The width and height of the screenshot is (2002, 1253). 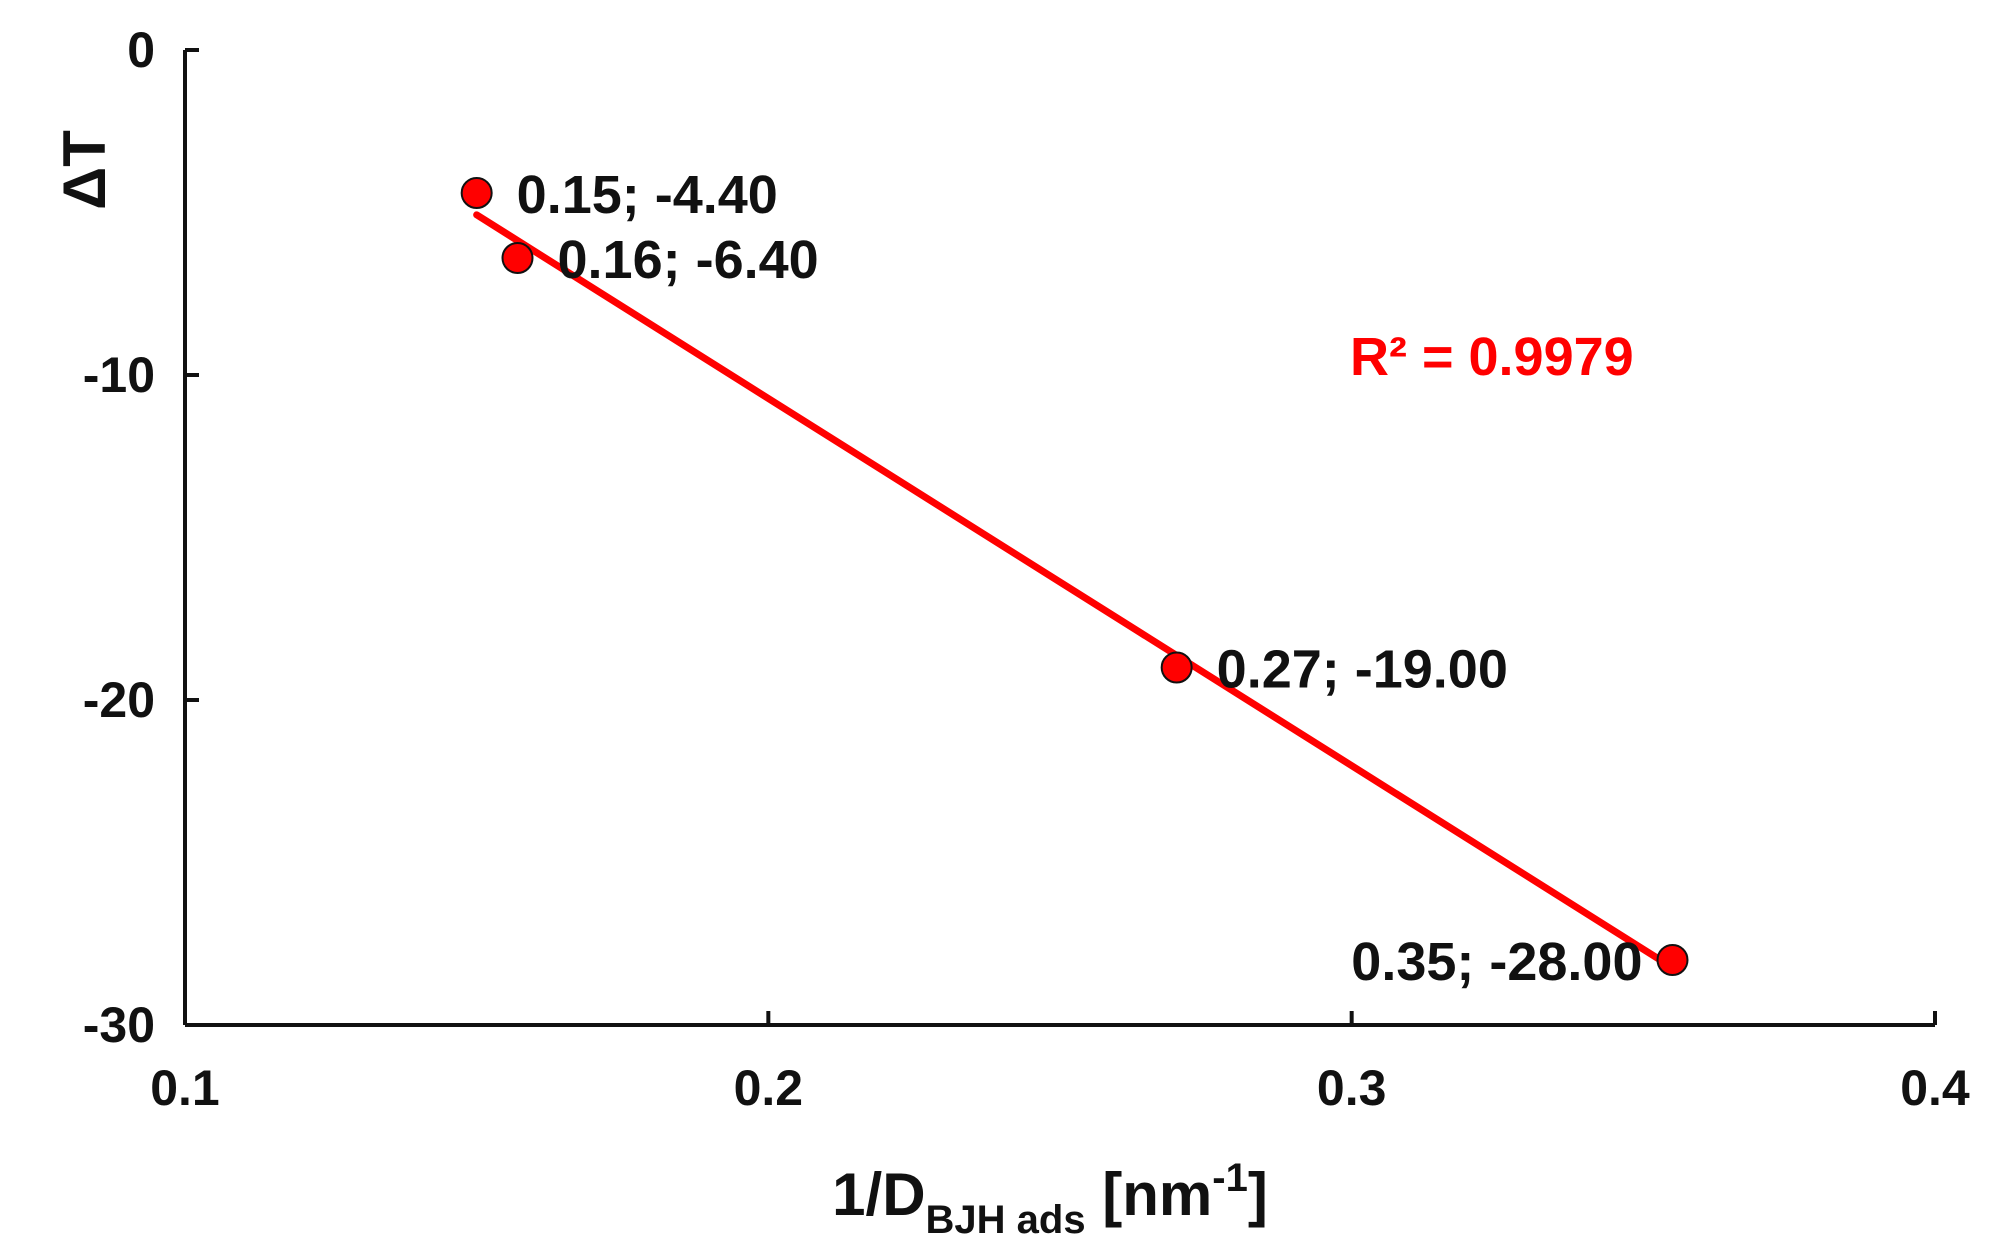 What do you see at coordinates (878, 1194) in the screenshot?
I see `x-axis-title-prefix: 1/D` at bounding box center [878, 1194].